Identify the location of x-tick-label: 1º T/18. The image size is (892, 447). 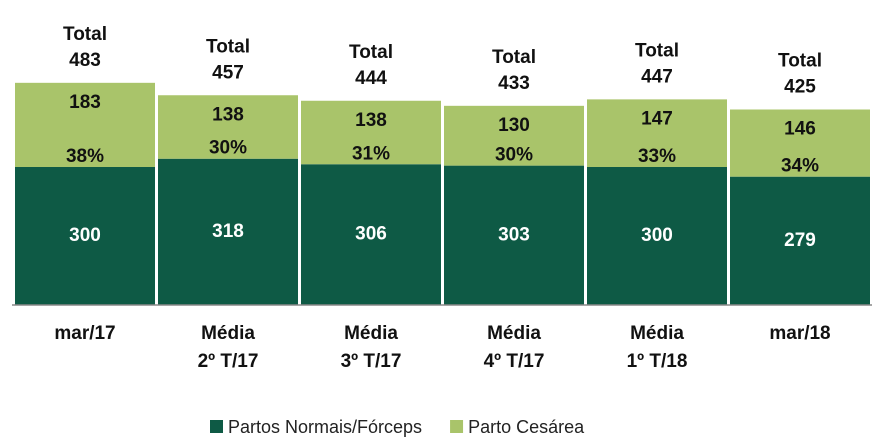
(657, 361).